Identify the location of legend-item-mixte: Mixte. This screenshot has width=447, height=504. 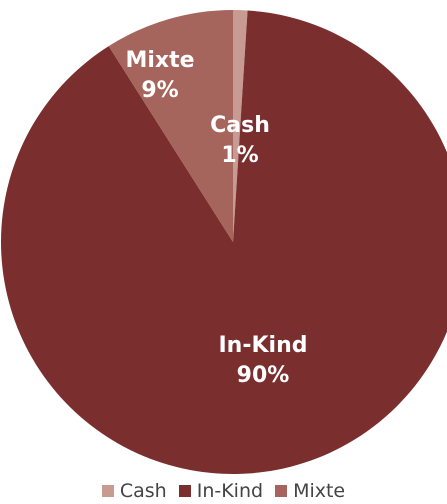
(310, 491).